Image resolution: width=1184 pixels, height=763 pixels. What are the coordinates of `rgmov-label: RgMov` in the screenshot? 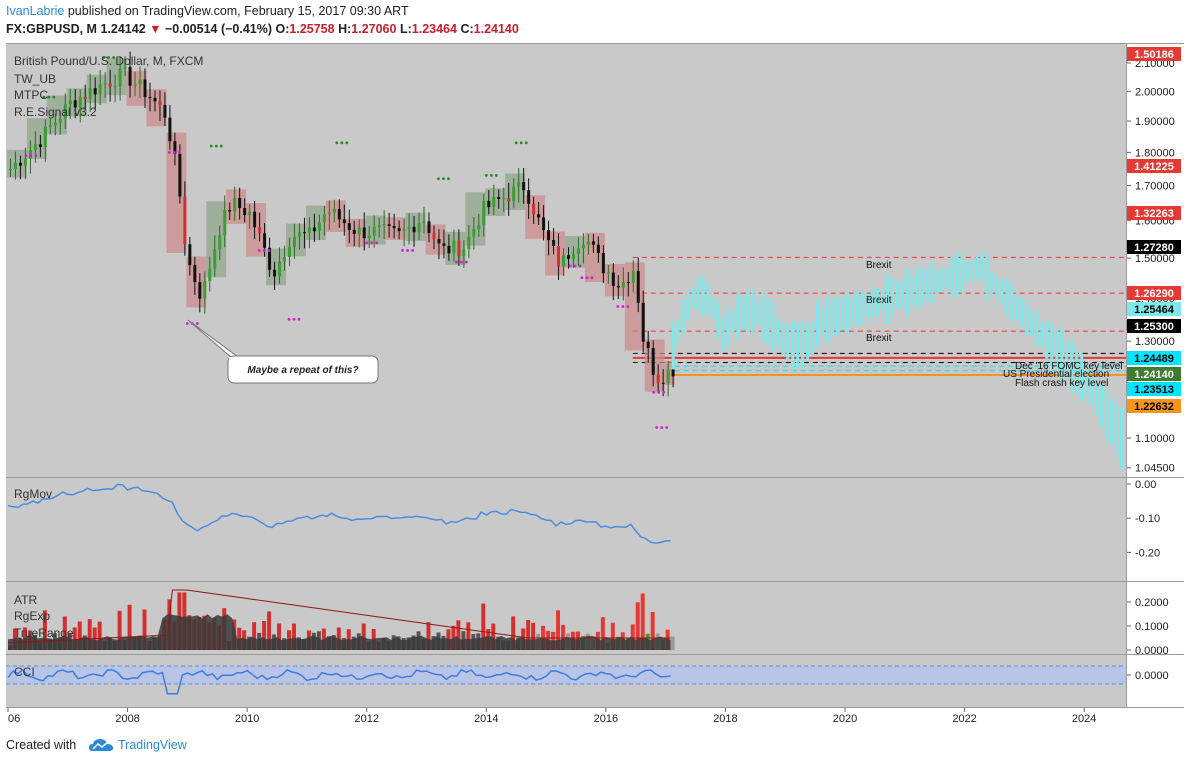 It's located at (33, 494).